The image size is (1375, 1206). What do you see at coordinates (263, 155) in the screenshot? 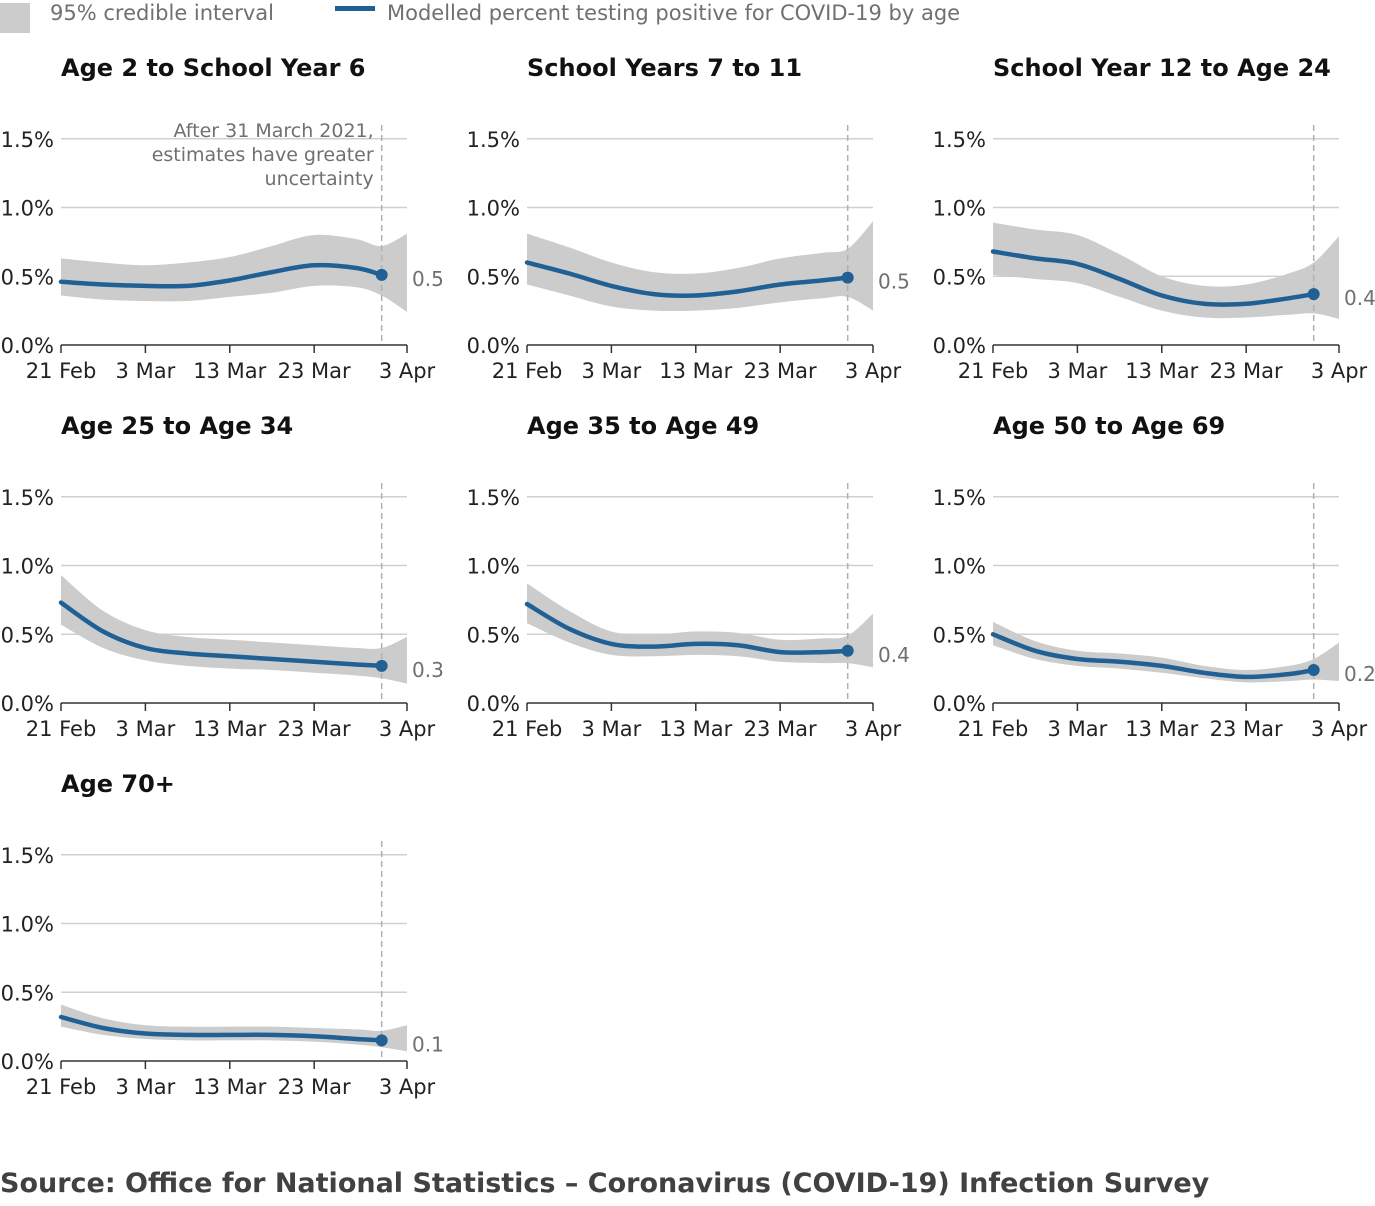
I see `uncertainty-note: estimates have greater` at bounding box center [263, 155].